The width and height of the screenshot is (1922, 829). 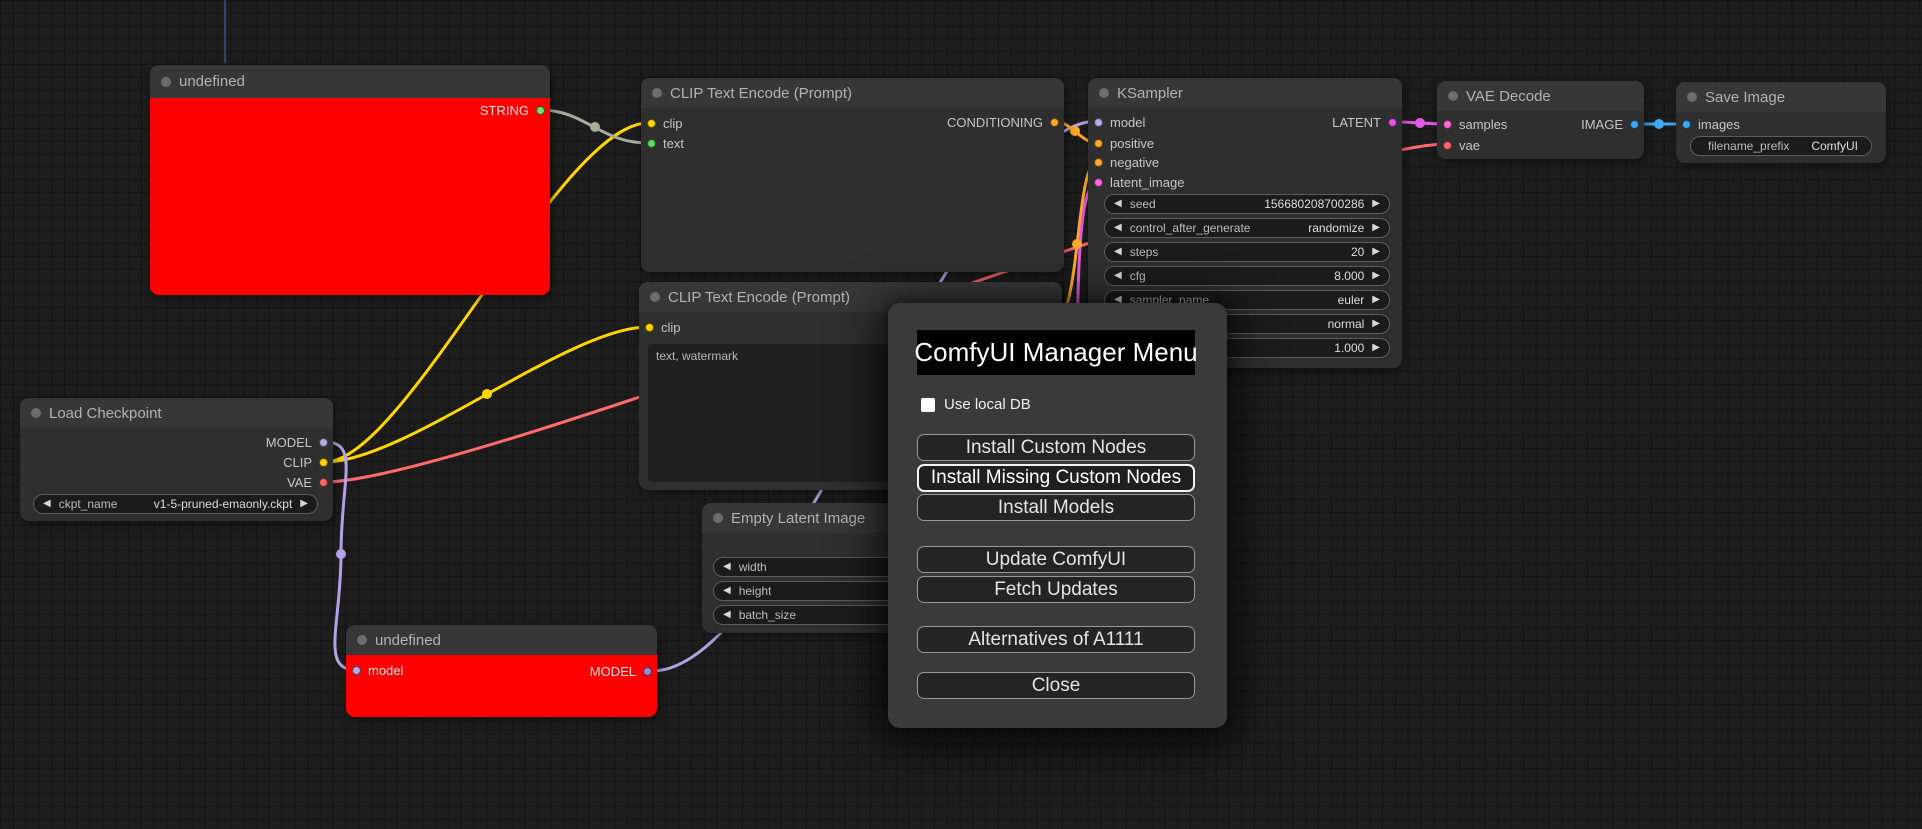 I want to click on input-slot-positive: positive, so click(x=1124, y=143).